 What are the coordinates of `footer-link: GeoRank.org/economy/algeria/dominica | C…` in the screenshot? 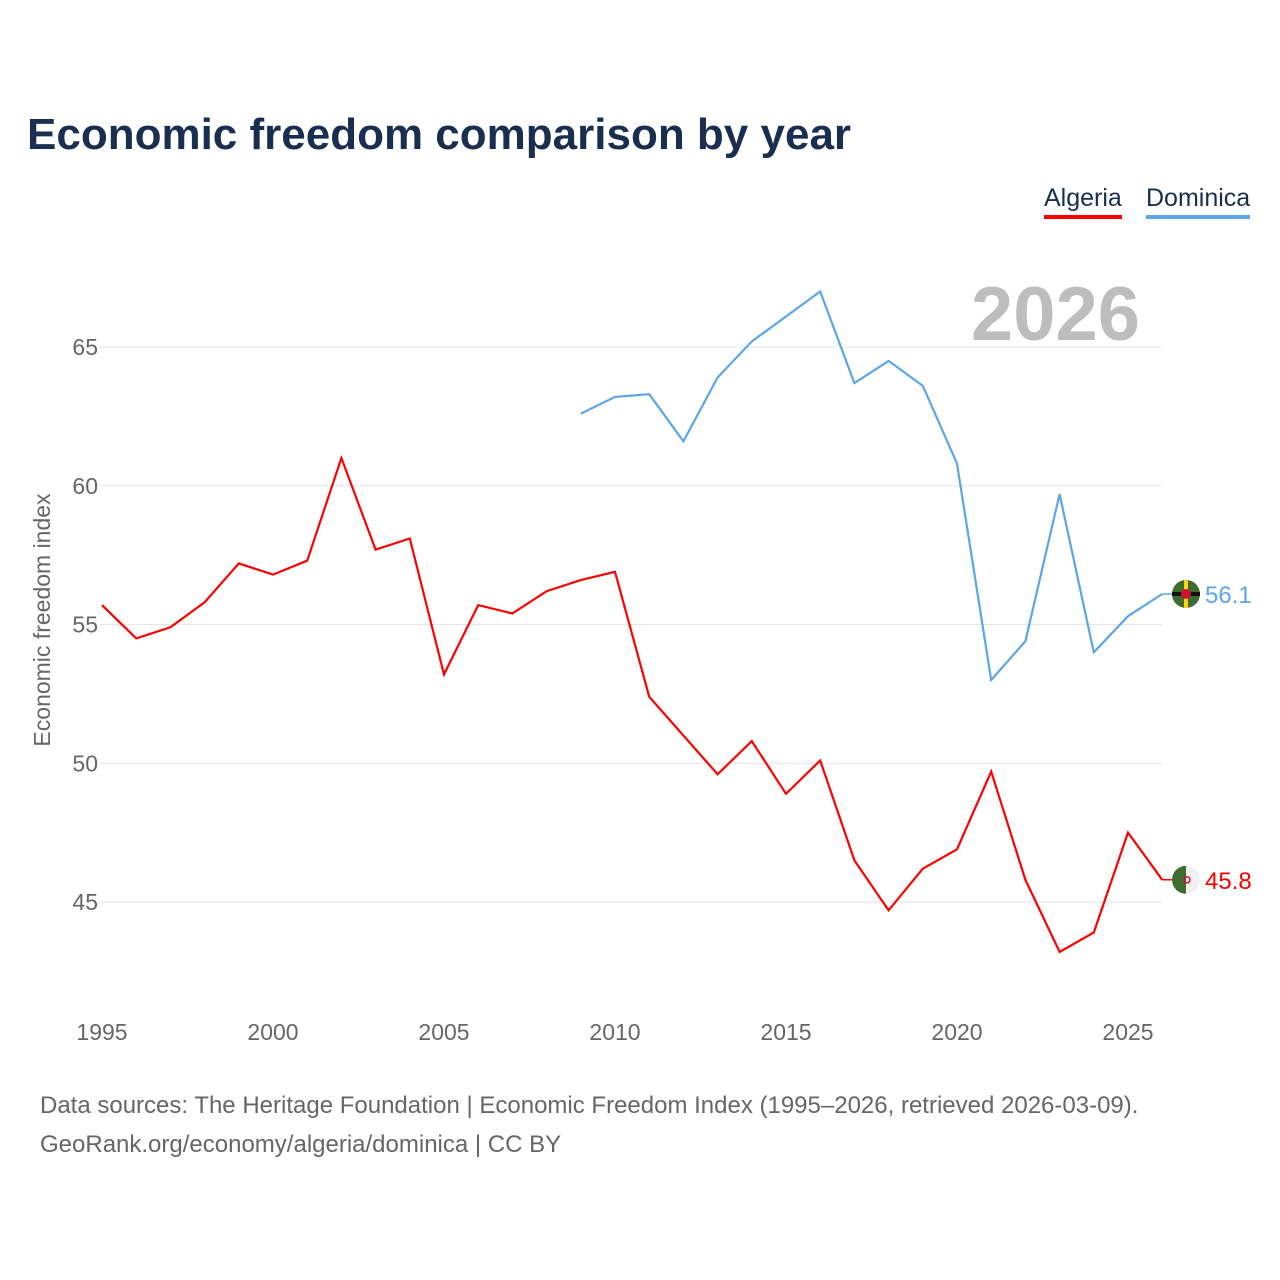 It's located at (301, 1144).